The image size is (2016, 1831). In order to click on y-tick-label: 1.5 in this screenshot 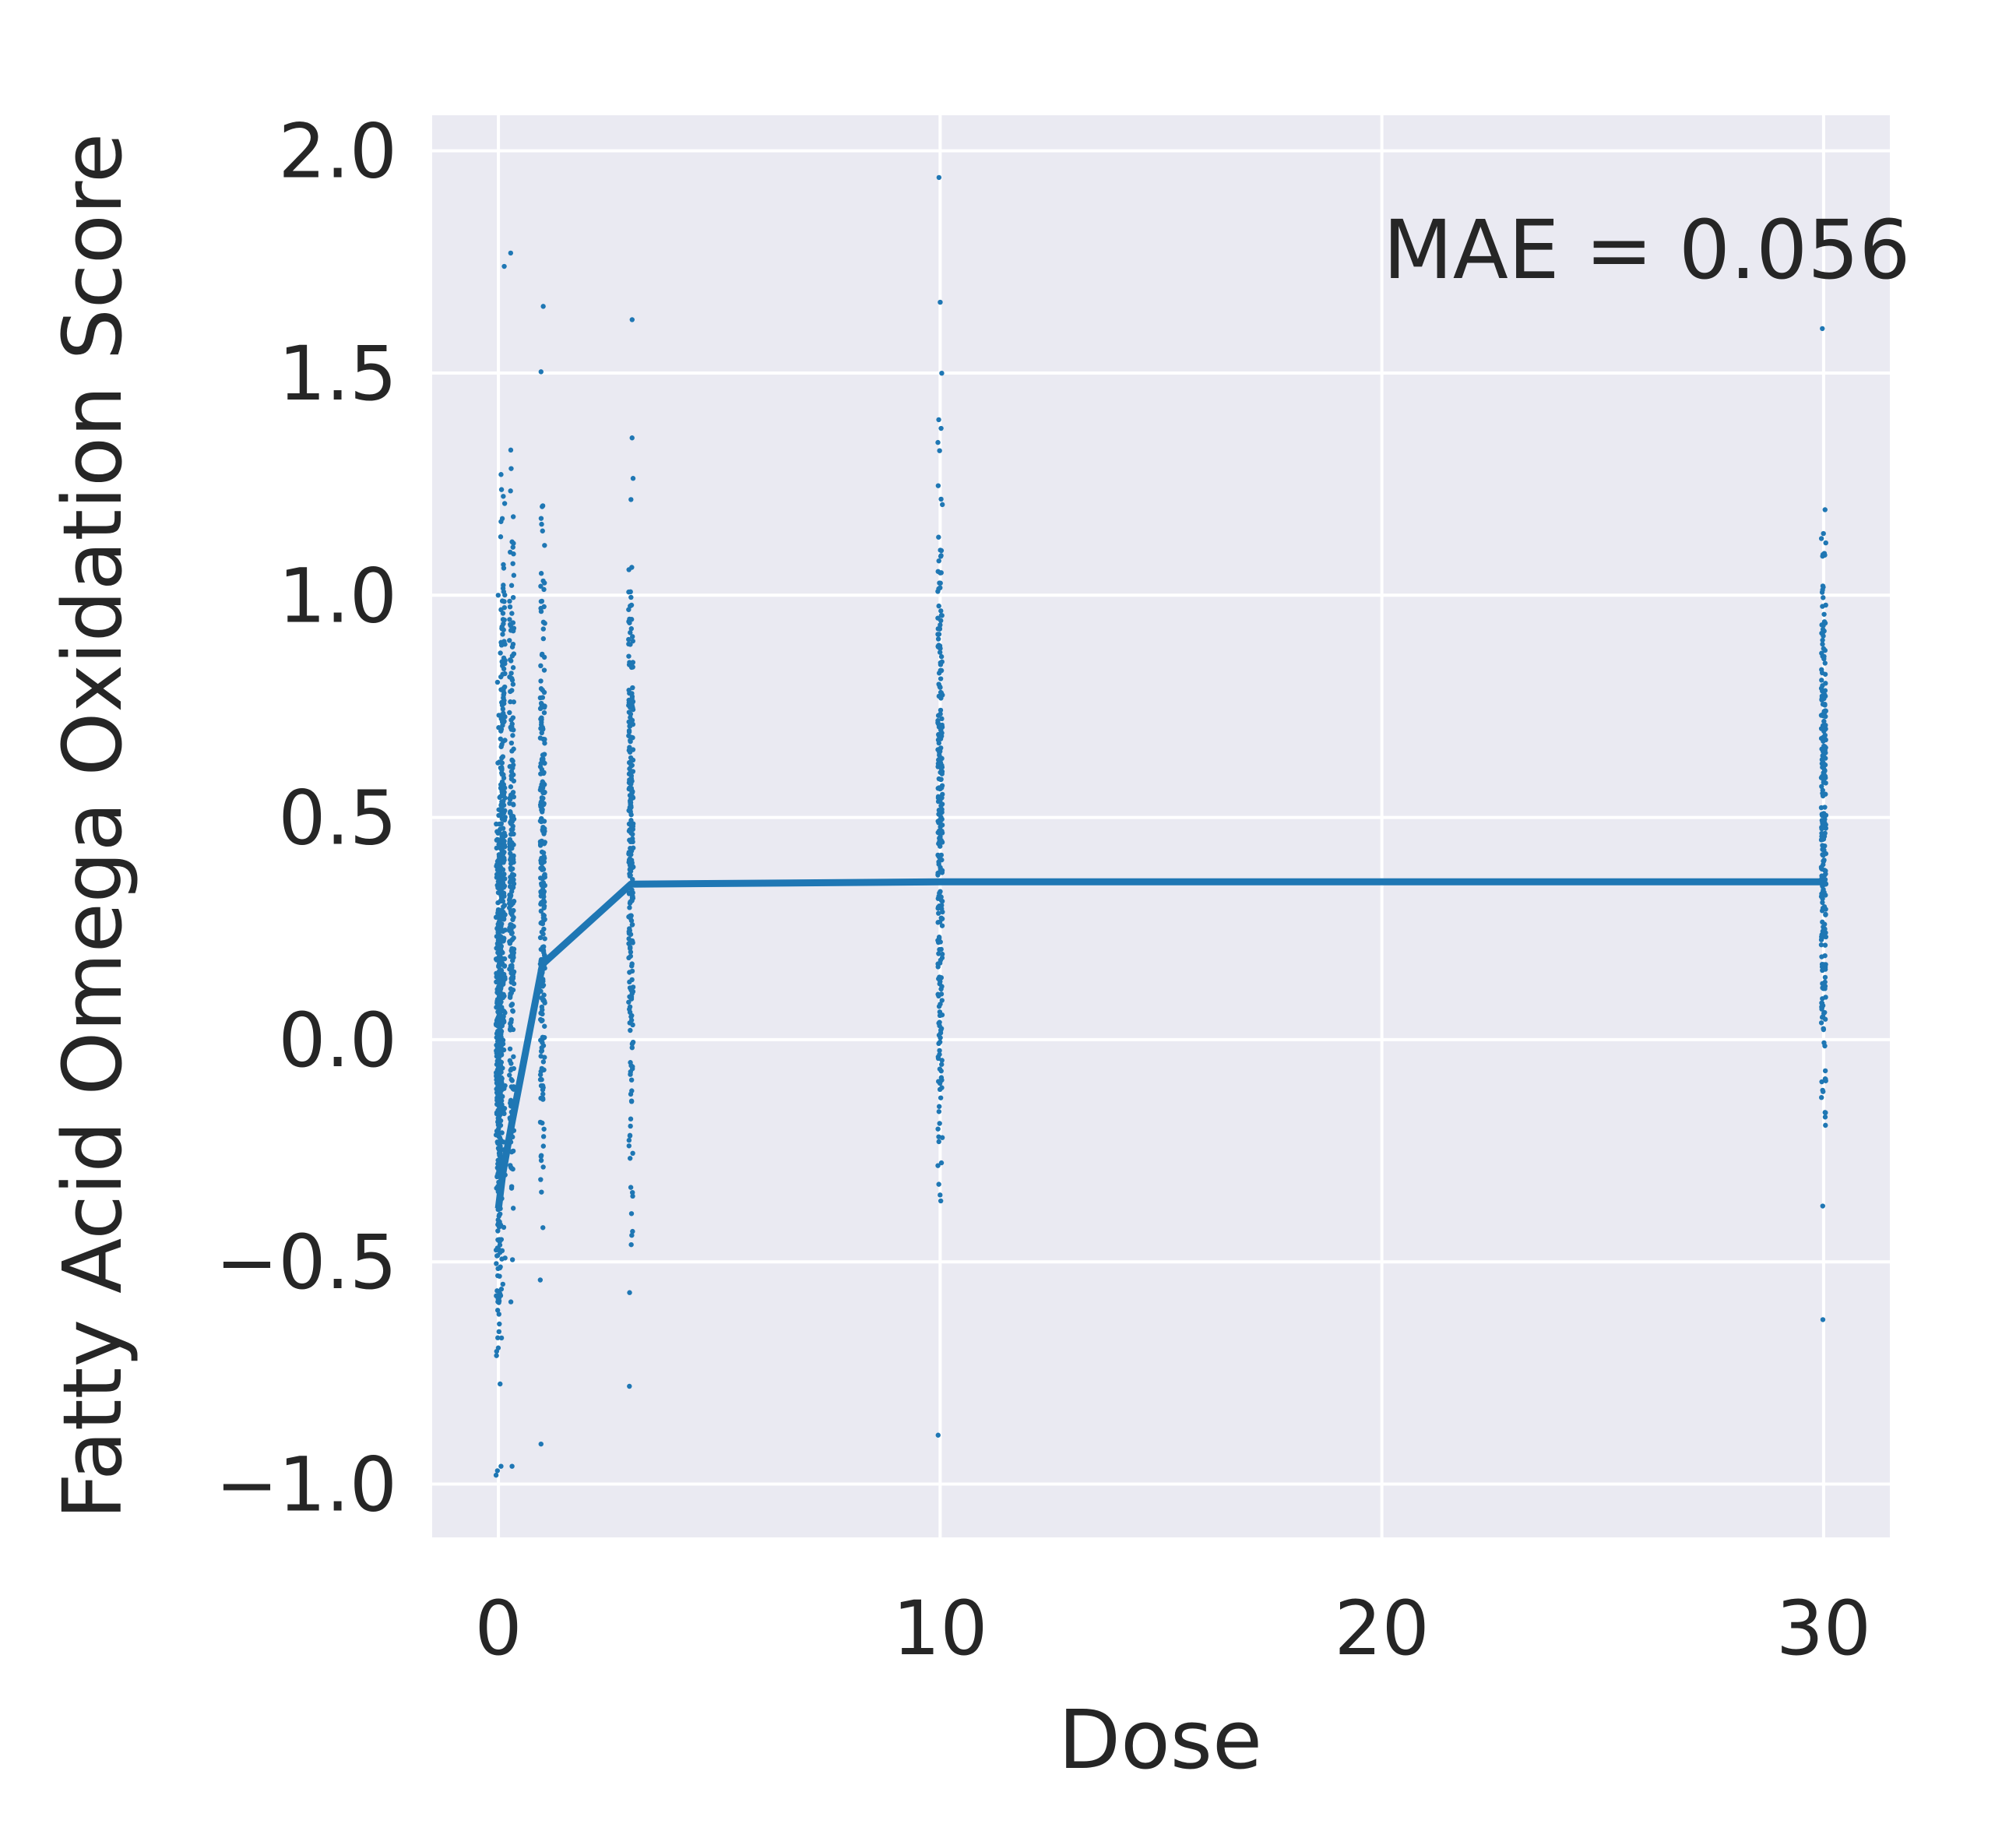, I will do `click(337, 373)`.